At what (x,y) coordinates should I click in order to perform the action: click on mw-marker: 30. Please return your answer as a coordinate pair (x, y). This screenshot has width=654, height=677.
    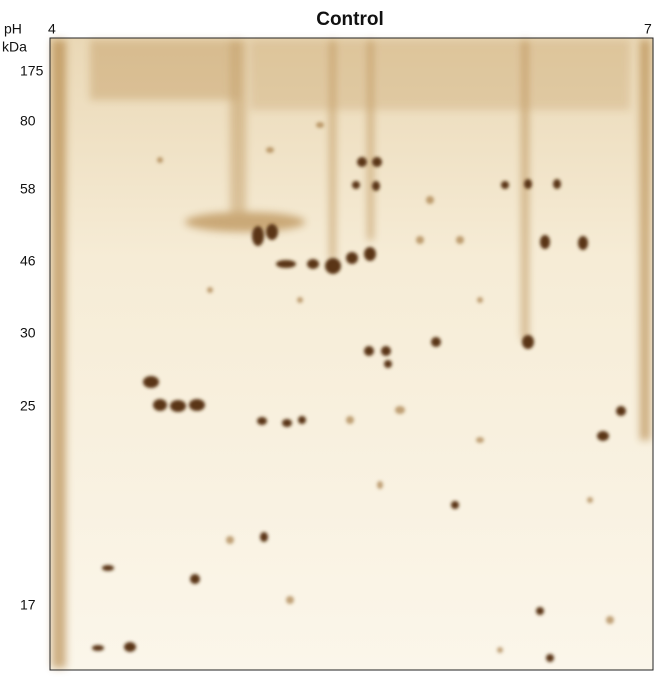
    Looking at the image, I should click on (28, 333).